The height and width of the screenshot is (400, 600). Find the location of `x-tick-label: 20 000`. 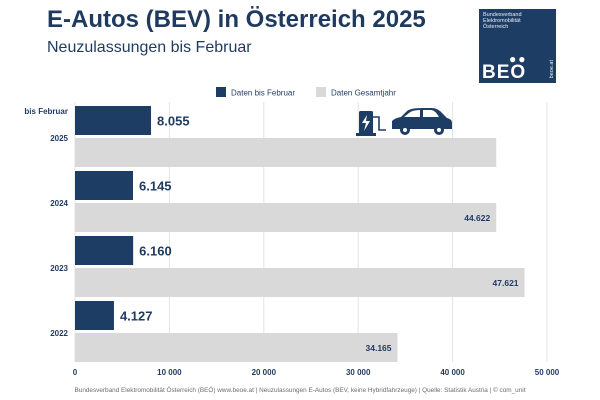

x-tick-label: 20 000 is located at coordinates (264, 372).